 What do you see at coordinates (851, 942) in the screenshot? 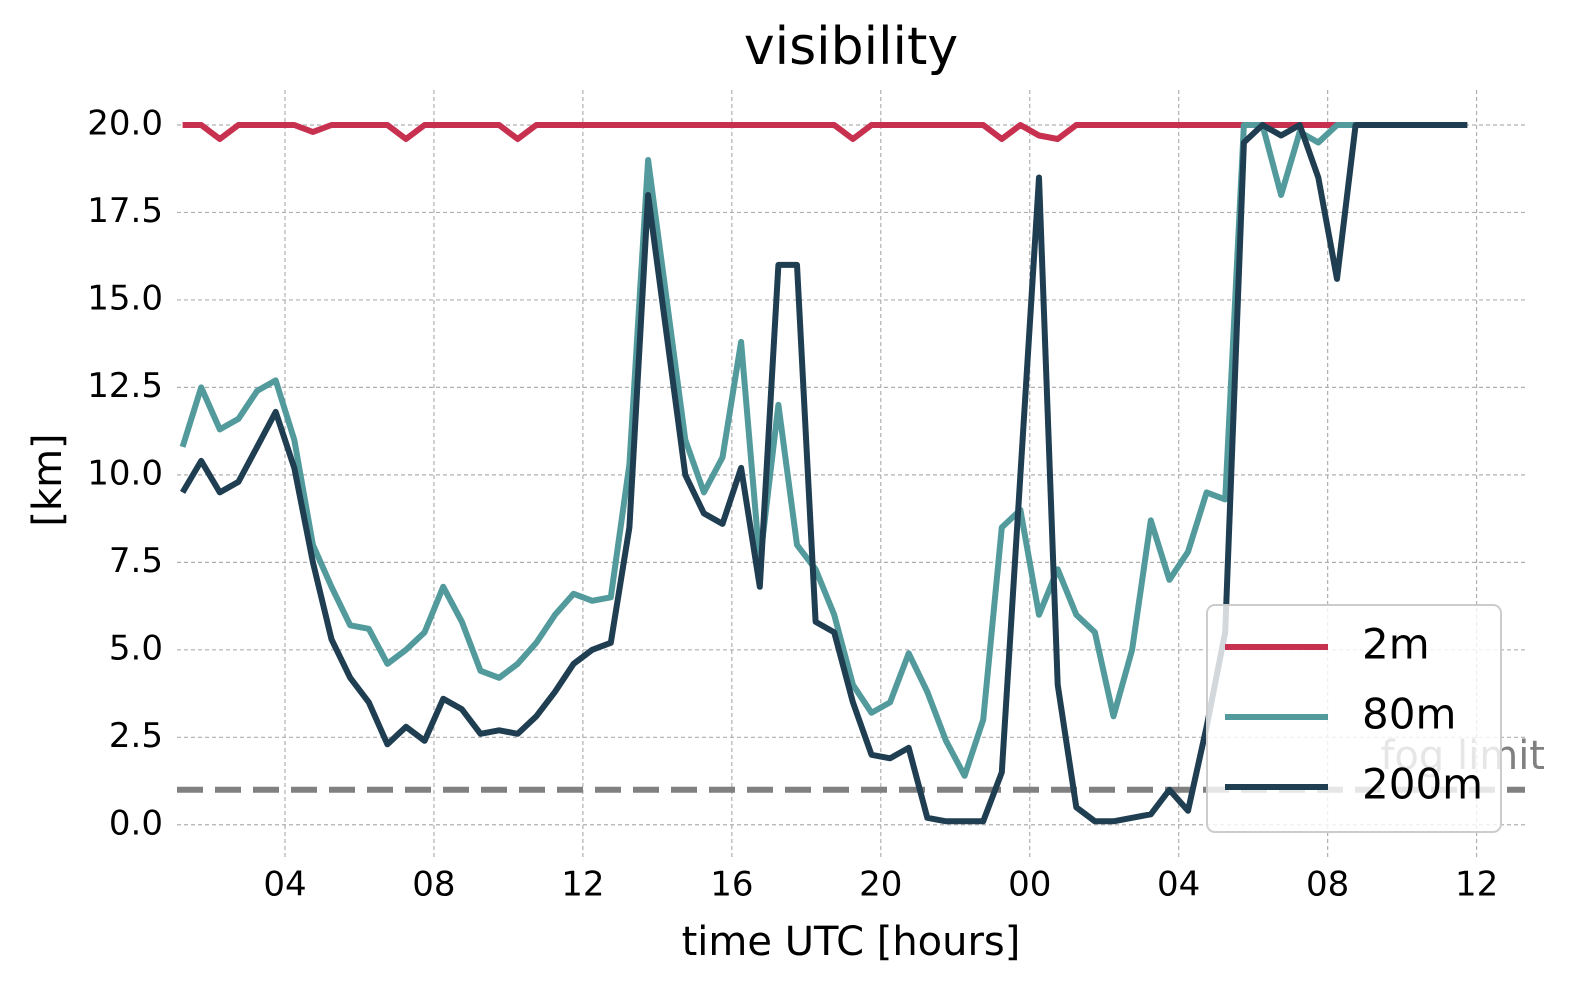
I see `x-axis-label: time UTC [hours]` at bounding box center [851, 942].